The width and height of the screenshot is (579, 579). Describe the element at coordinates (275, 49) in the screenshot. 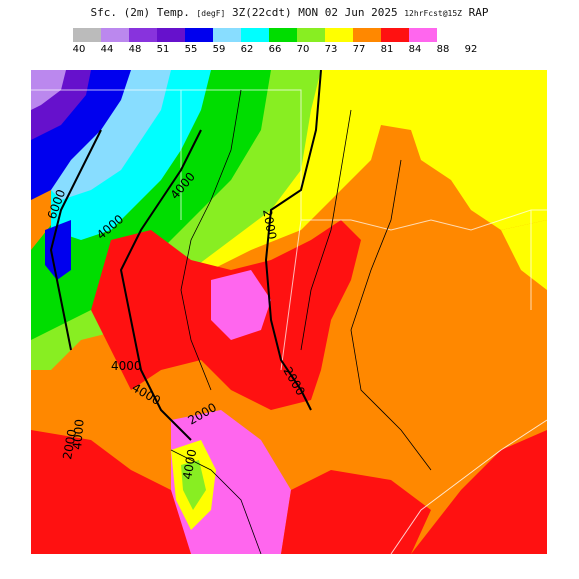

I see `legend-label: 66` at that location.